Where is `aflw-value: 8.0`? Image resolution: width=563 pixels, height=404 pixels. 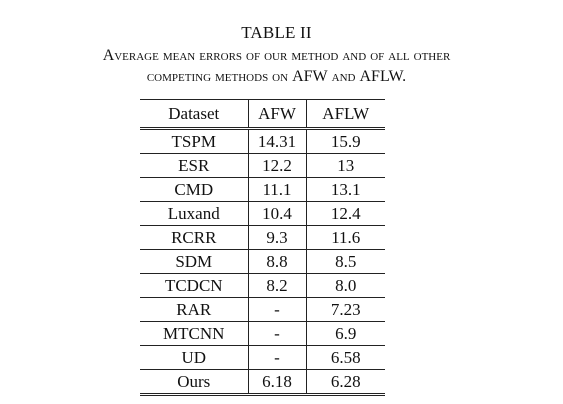
aflw-value: 8.0 is located at coordinates (345, 285).